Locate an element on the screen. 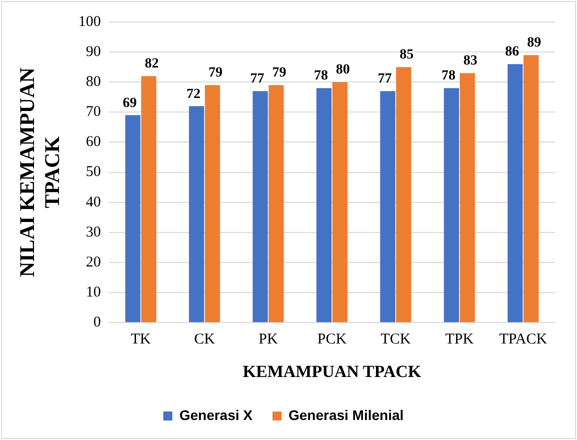 This screenshot has width=577, height=440. y-tick-label: 50 is located at coordinates (93, 172).